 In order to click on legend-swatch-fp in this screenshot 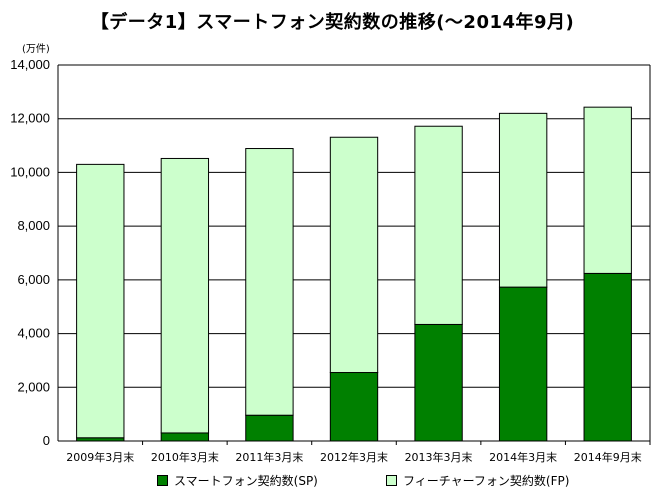, I will do `click(391, 480)`.